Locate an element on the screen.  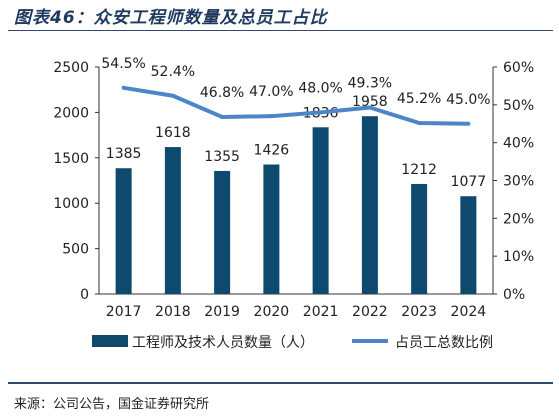
left-axis-tick-label: 2500 is located at coordinates (71, 68).